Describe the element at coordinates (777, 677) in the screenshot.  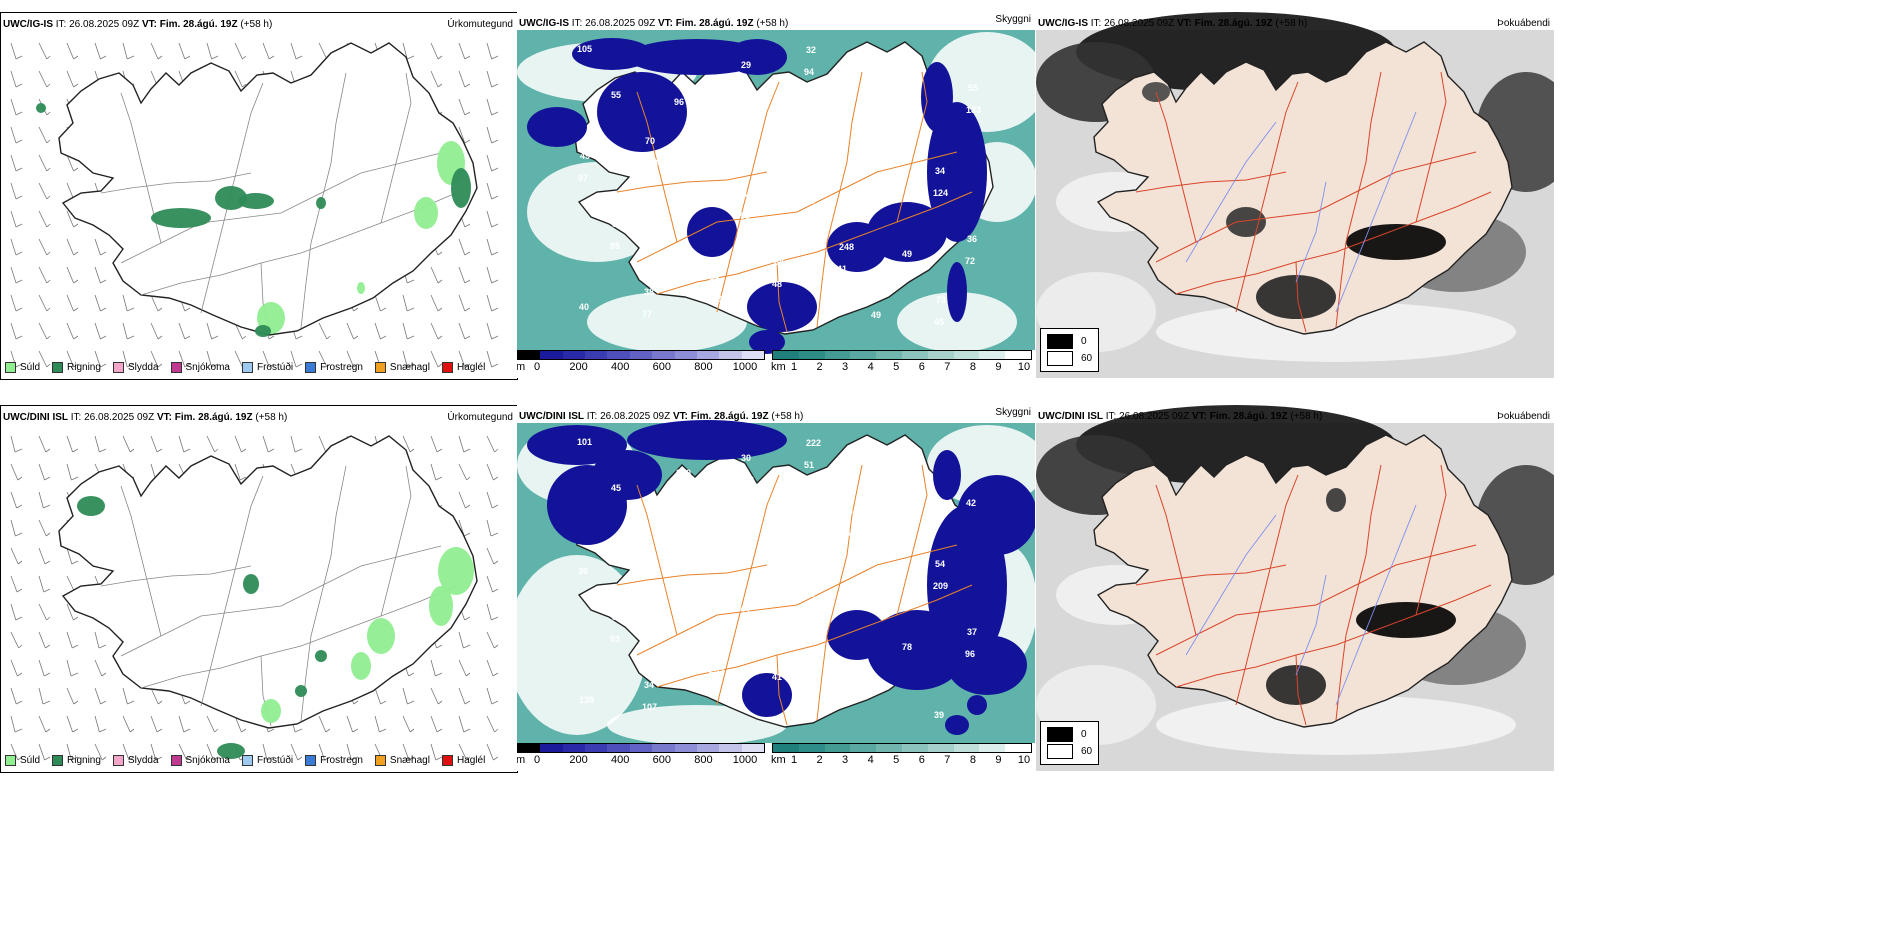
I see `cloud-base-value: 41` at that location.